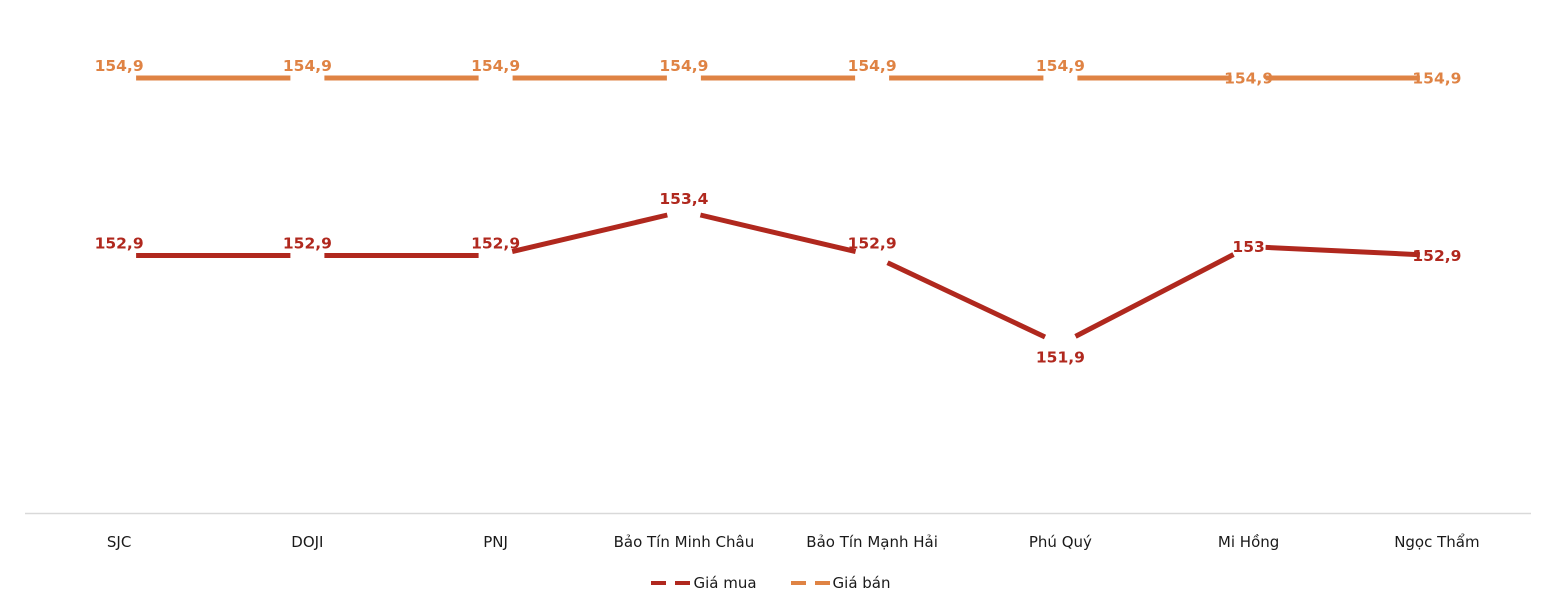 This screenshot has width=1542, height=606. Describe the element at coordinates (1248, 247) in the screenshot. I see `data-label-gia-mua: 153` at that location.